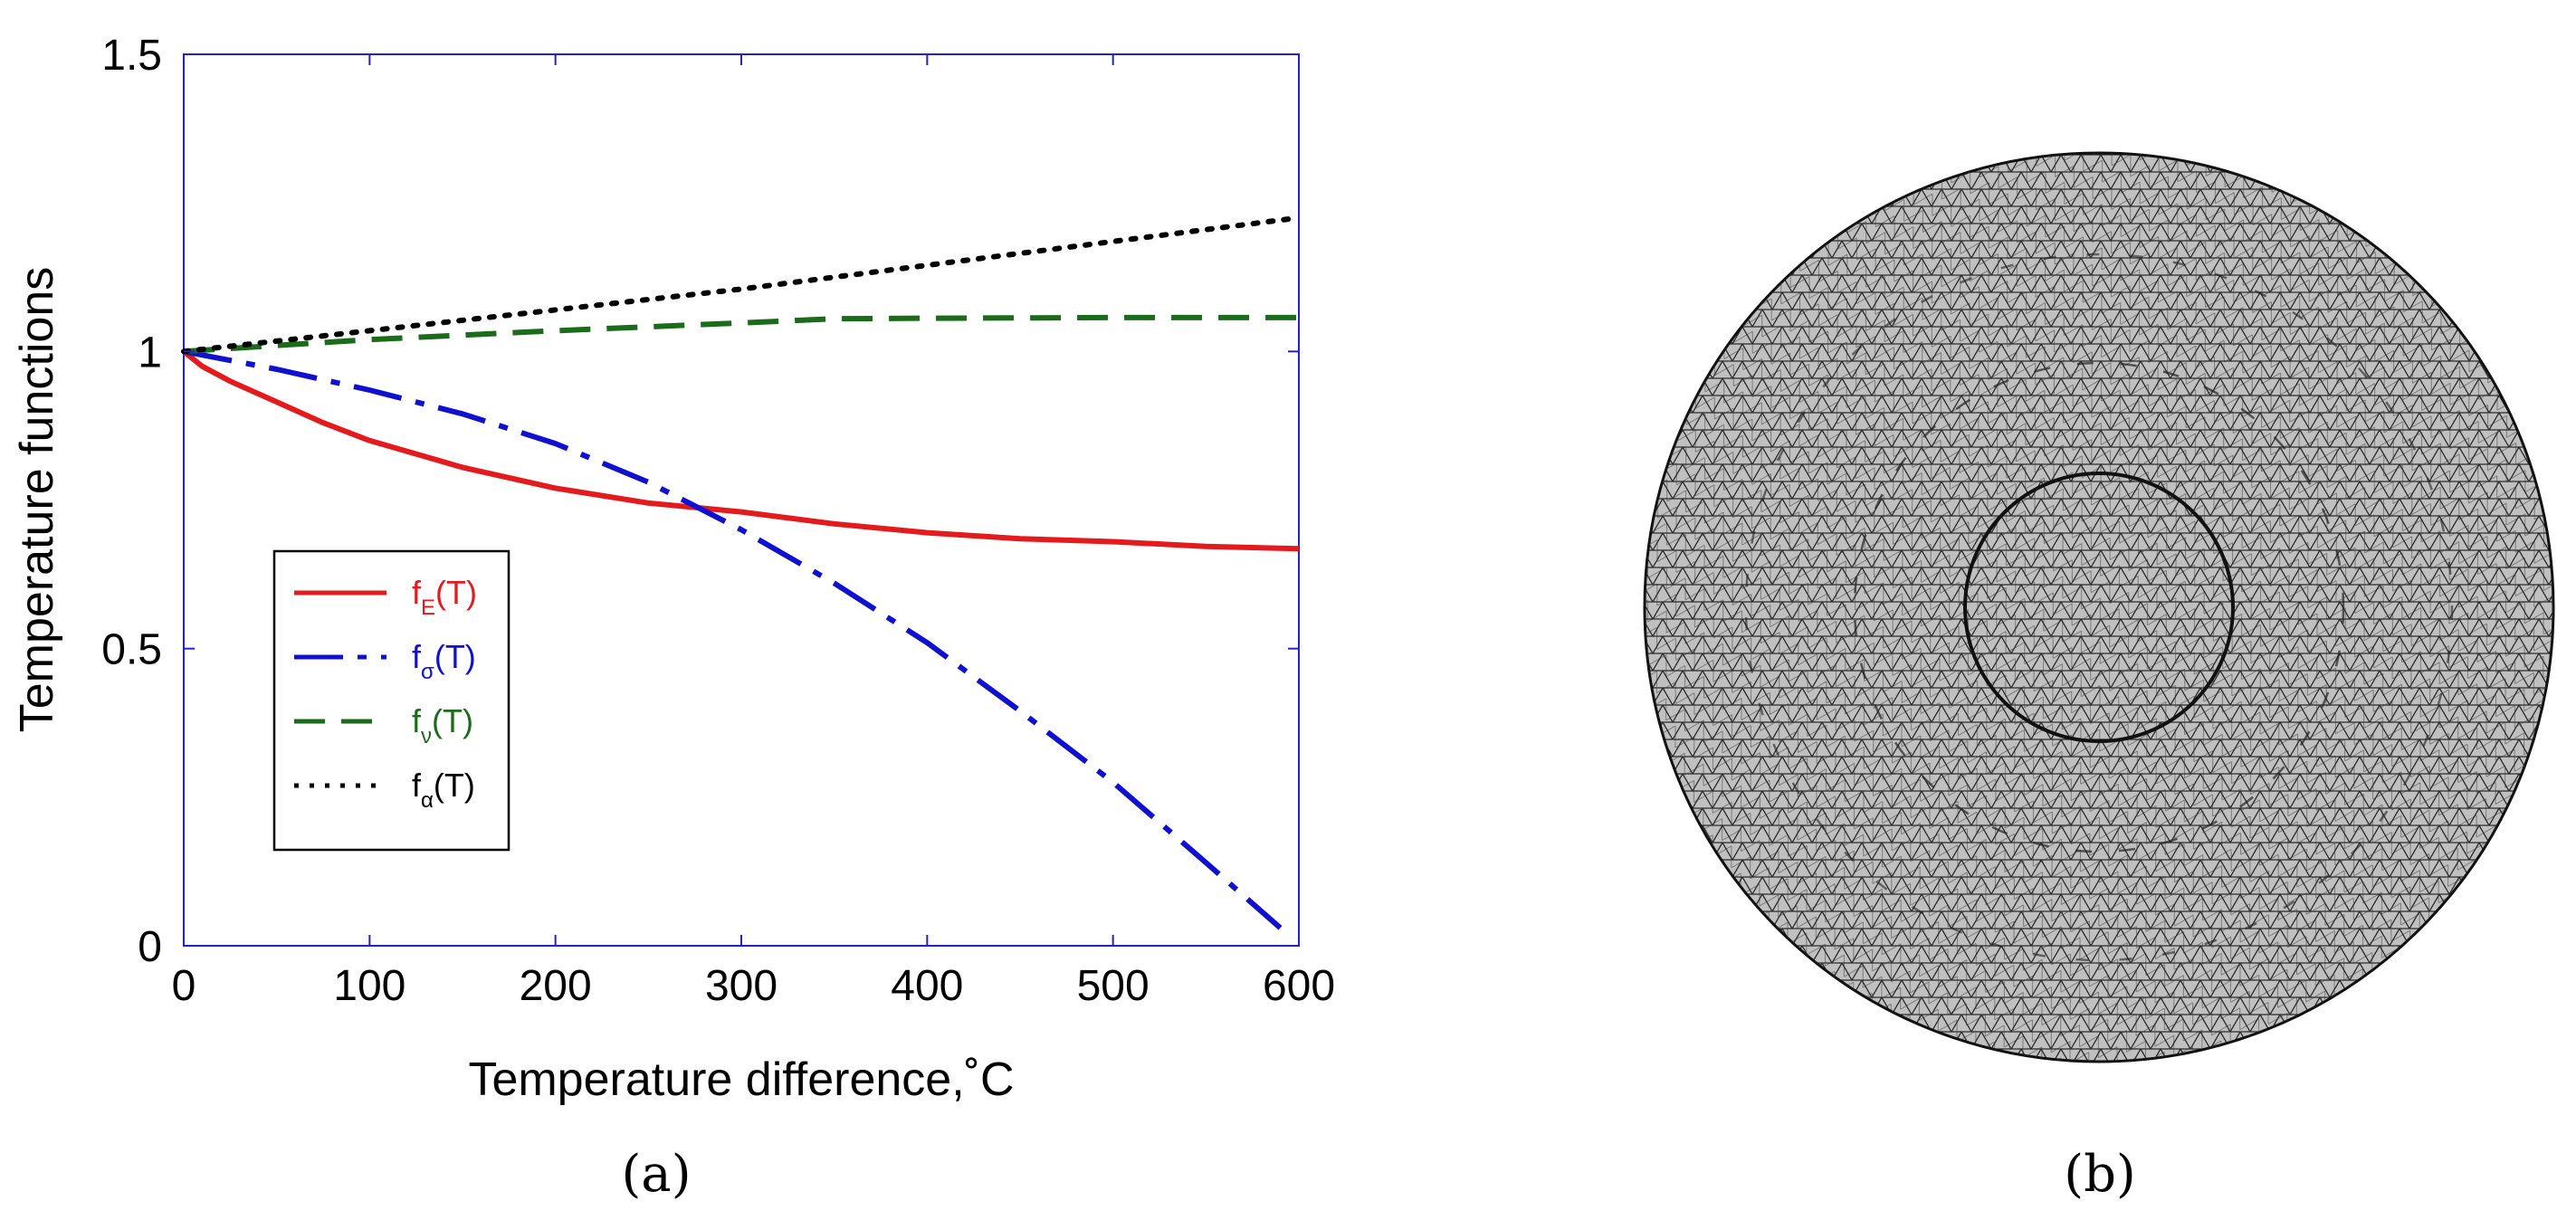  What do you see at coordinates (2100, 1175) in the screenshot?
I see `caption-b: (b)` at bounding box center [2100, 1175].